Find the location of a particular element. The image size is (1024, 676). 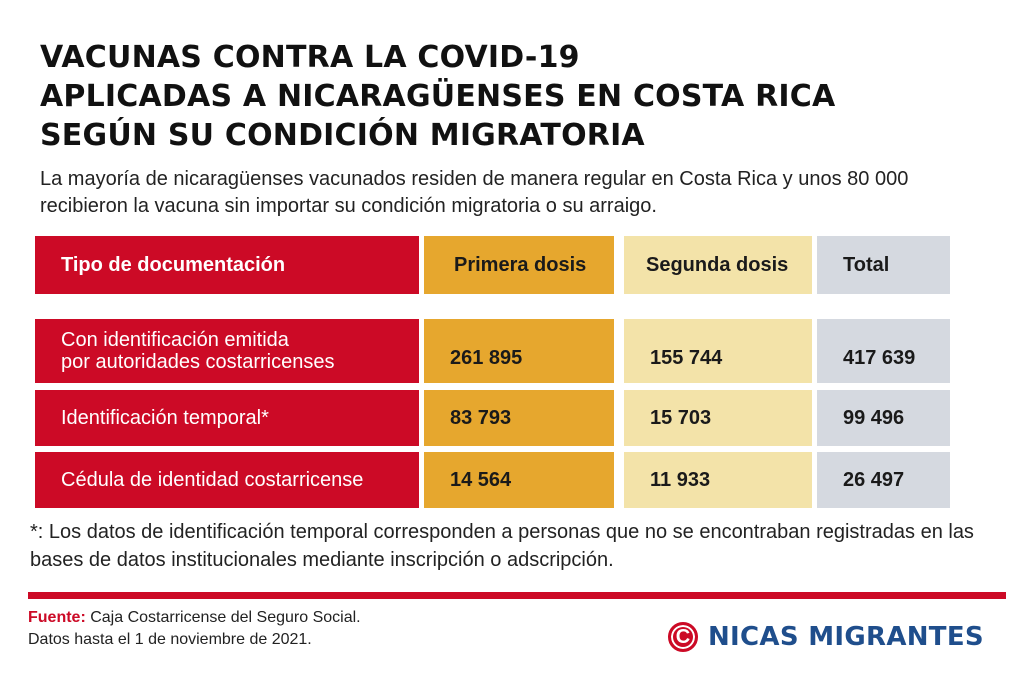

table-cell-primera: 14 564 is located at coordinates (519, 480).